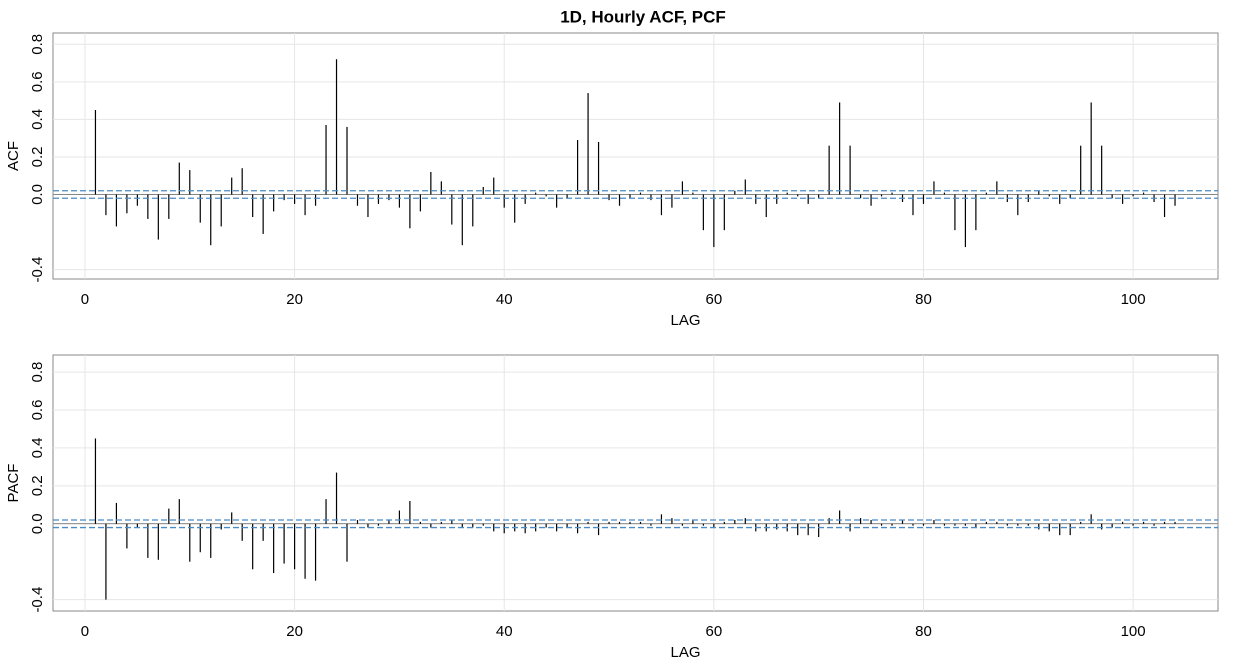  I want to click on y-axis-label: ACF, so click(13, 156).